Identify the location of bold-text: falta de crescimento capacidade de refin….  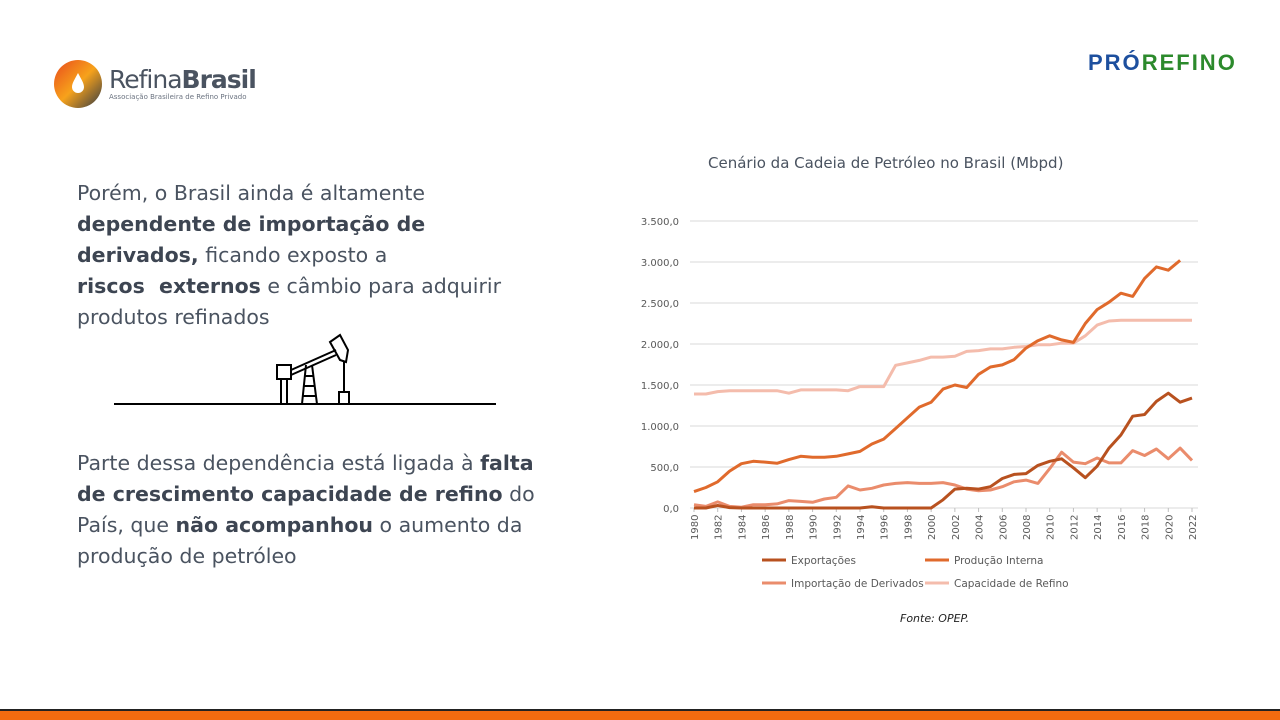
(305, 478).